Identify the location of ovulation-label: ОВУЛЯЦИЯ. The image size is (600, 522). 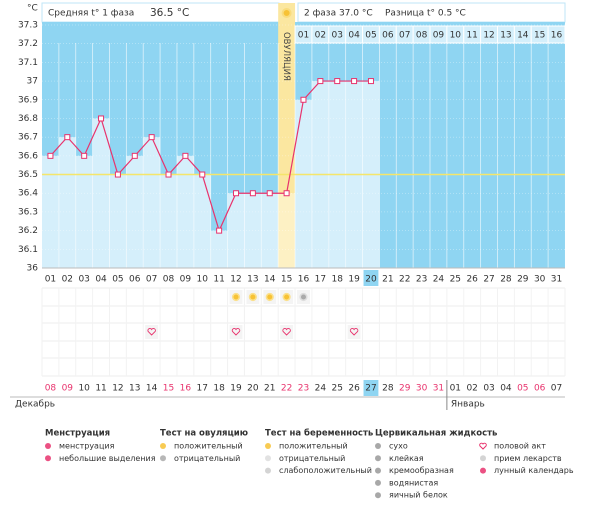
(286, 56).